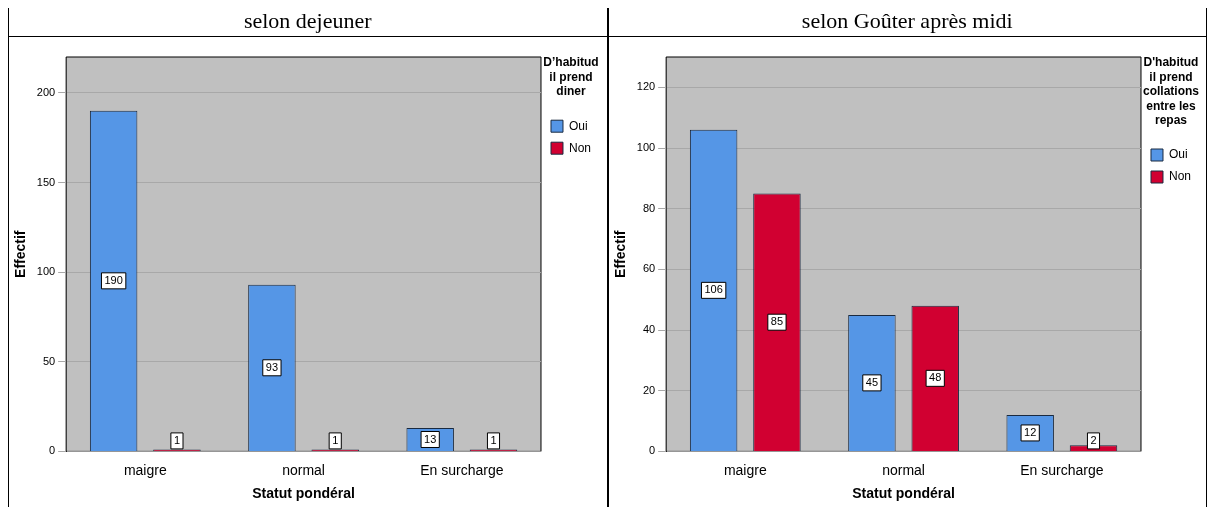  Describe the element at coordinates (308, 22) in the screenshot. I see `chart-title: selon dejeuner` at that location.